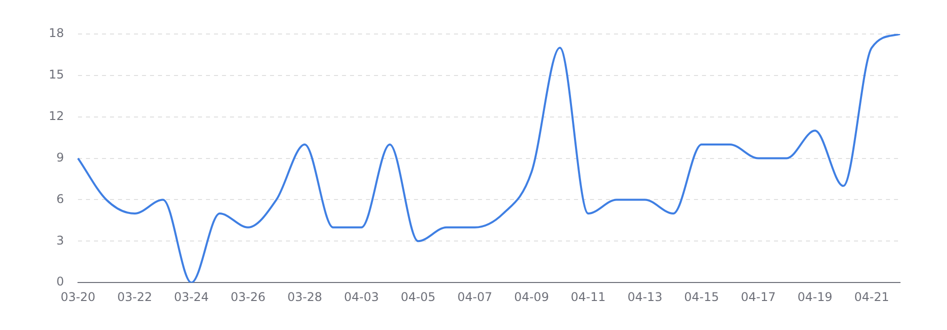 This screenshot has height=330, width=947. Describe the element at coordinates (56, 115) in the screenshot. I see `y-tick-label: 12` at that location.